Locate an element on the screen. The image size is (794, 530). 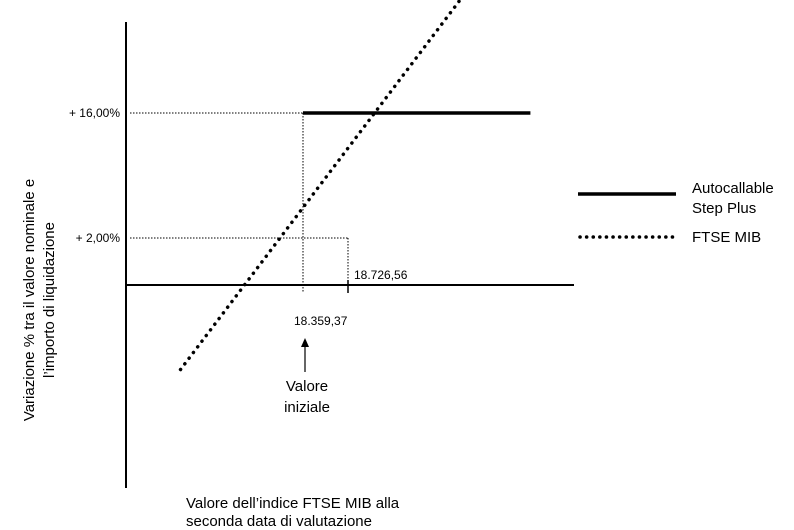
legend-label-ftse-mib: FTSE MIB is located at coordinates (726, 237).